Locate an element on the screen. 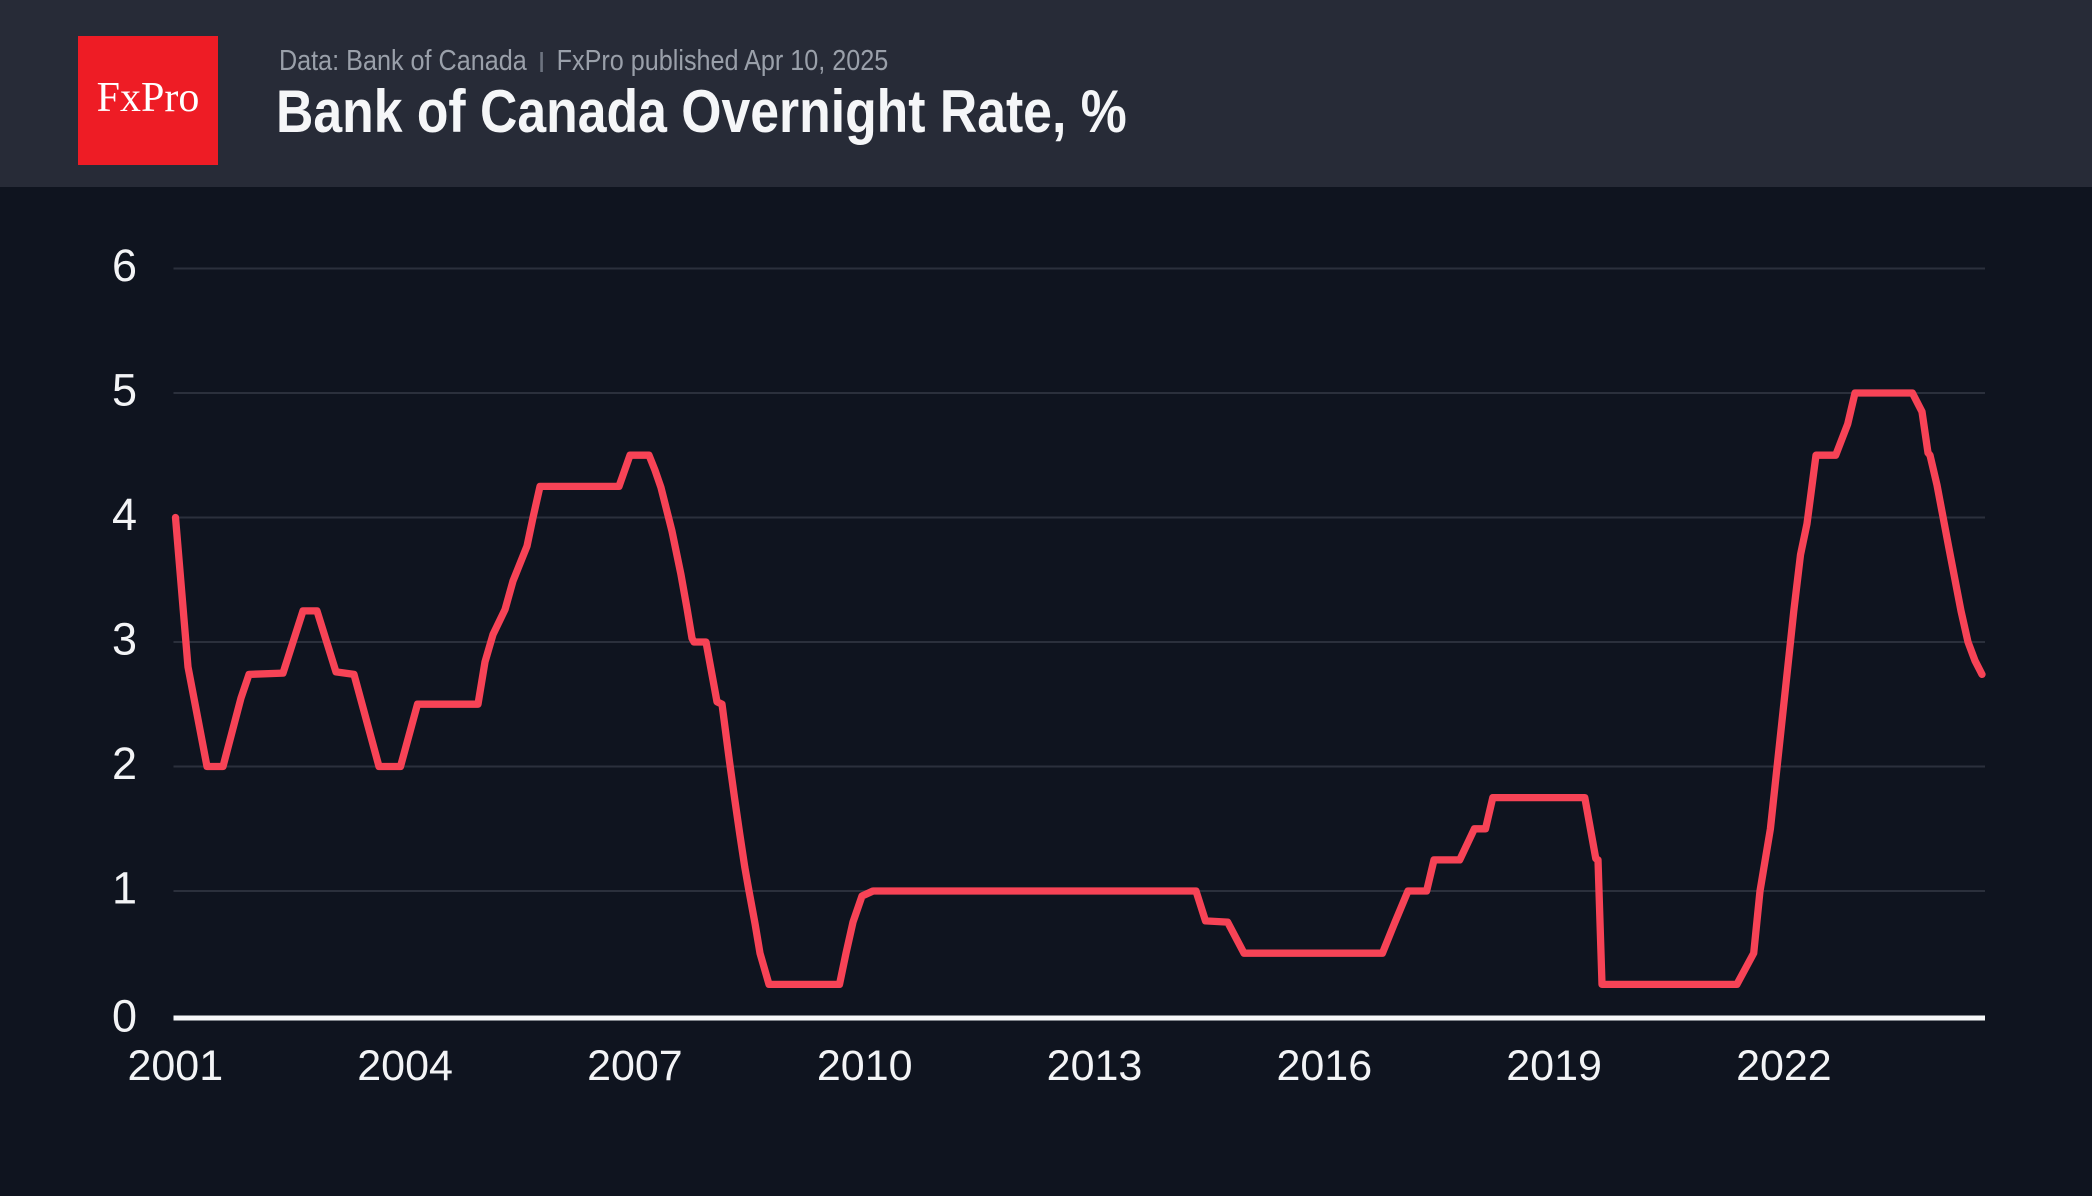 The height and width of the screenshot is (1196, 2092). svg-text: 2010 is located at coordinates (865, 1066).